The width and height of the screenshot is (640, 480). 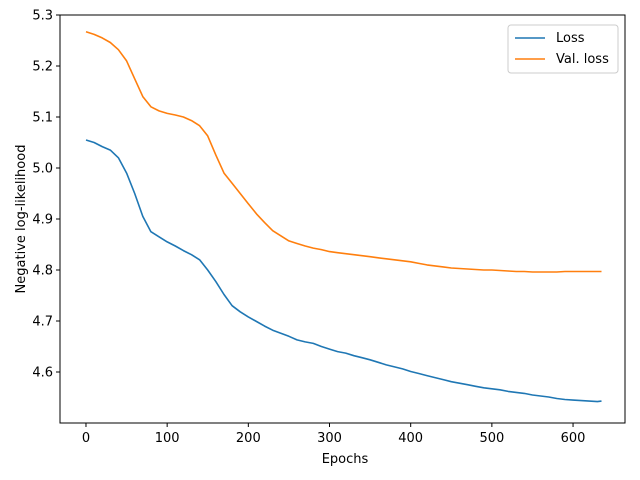 What do you see at coordinates (21, 219) in the screenshot?
I see `y-axis-title: Negative log-likelihood` at bounding box center [21, 219].